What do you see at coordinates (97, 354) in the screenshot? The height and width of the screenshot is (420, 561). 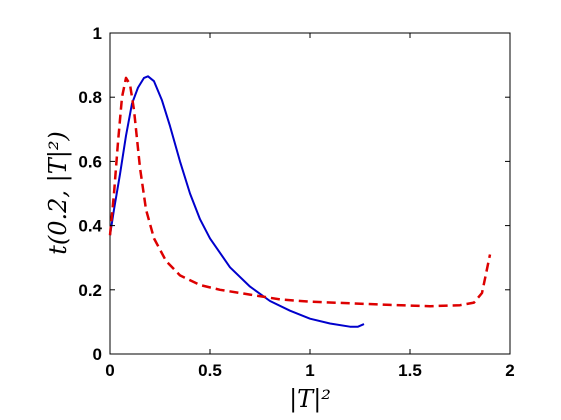 I see `y-tick-label: 0` at bounding box center [97, 354].